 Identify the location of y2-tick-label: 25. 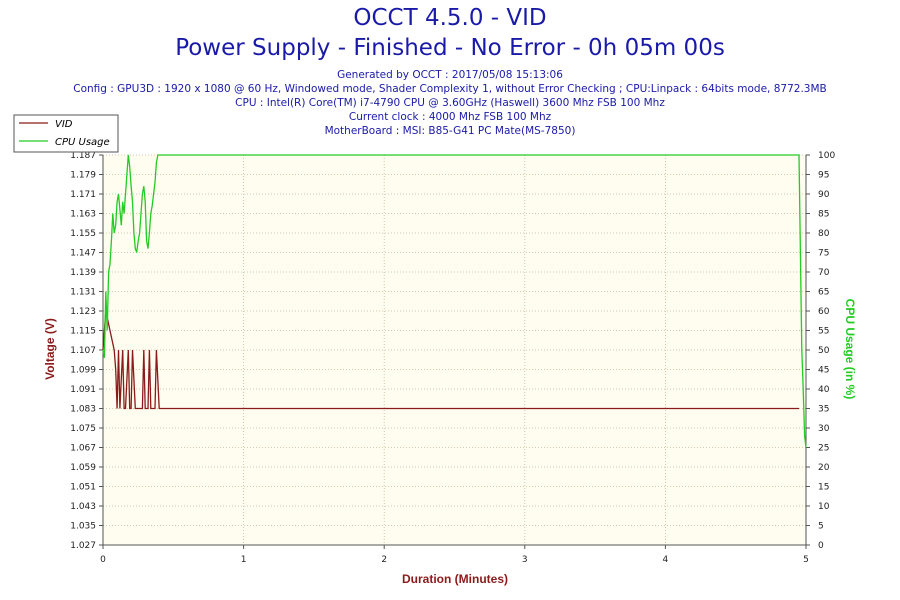
(823, 449).